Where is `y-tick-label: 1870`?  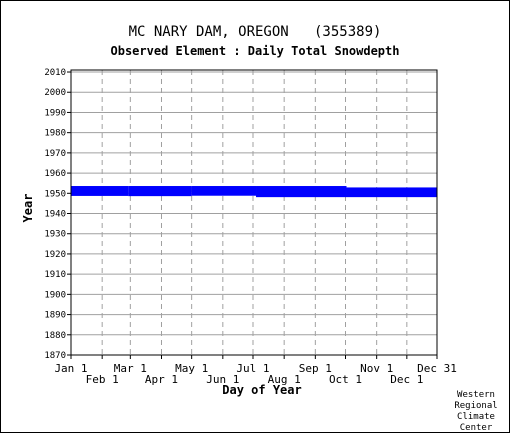 y-tick-label: 1870 is located at coordinates (55, 356).